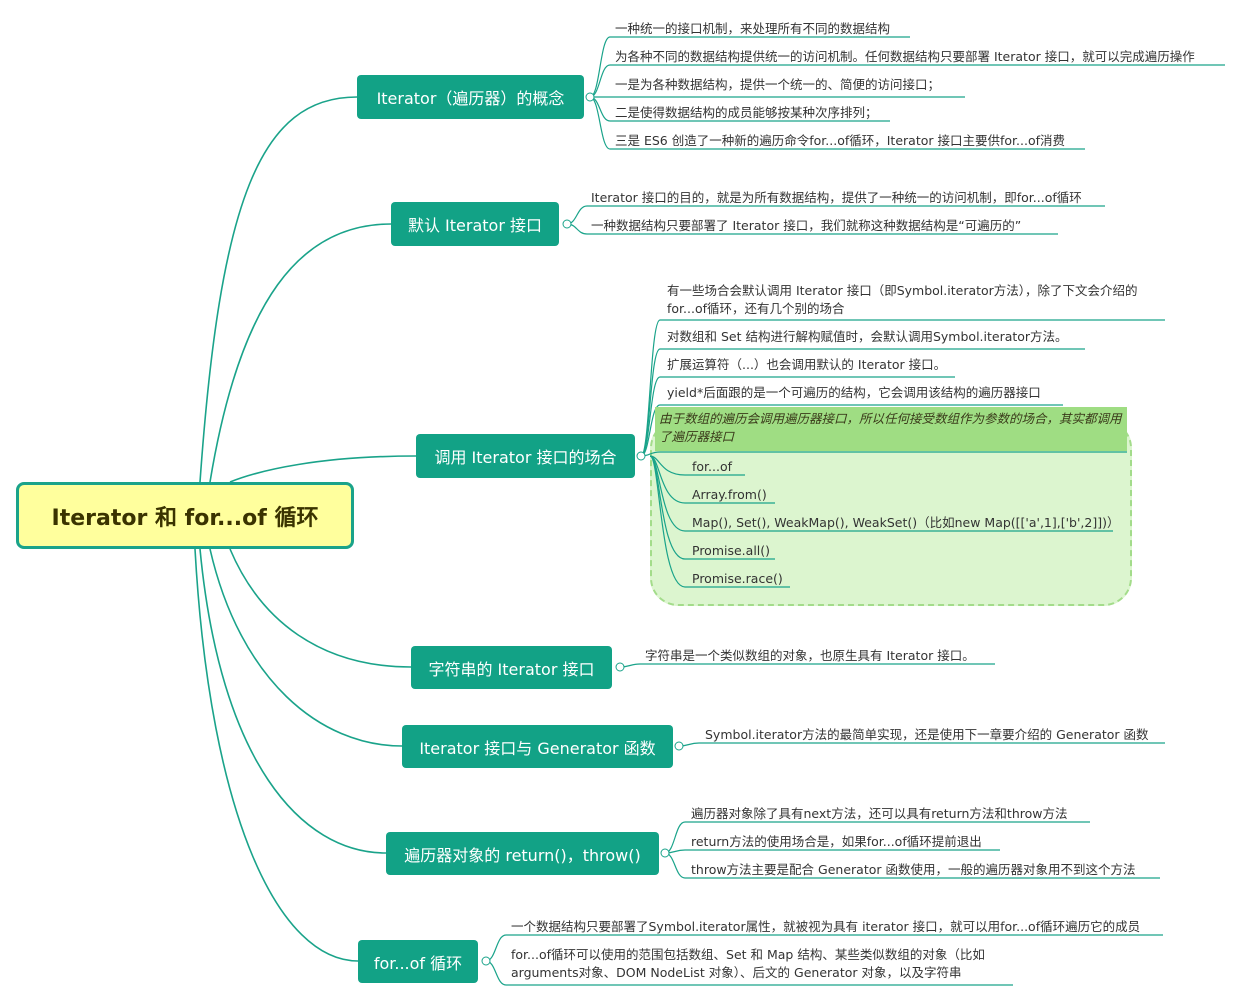  Describe the element at coordinates (810, 655) in the screenshot. I see `leaf-item: 字符串是一个类似数组的对象，也原生具有 Iterator 接口。` at that location.